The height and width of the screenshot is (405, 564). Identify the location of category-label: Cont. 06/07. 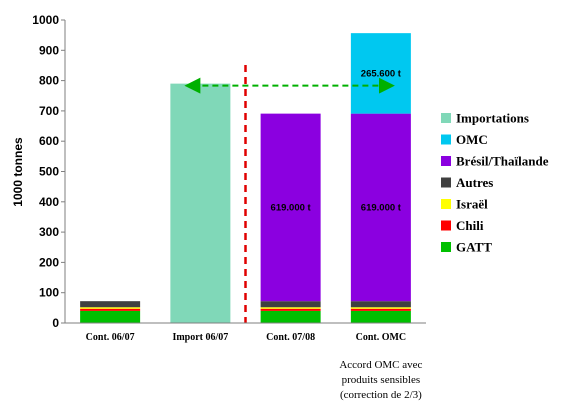
(110, 337).